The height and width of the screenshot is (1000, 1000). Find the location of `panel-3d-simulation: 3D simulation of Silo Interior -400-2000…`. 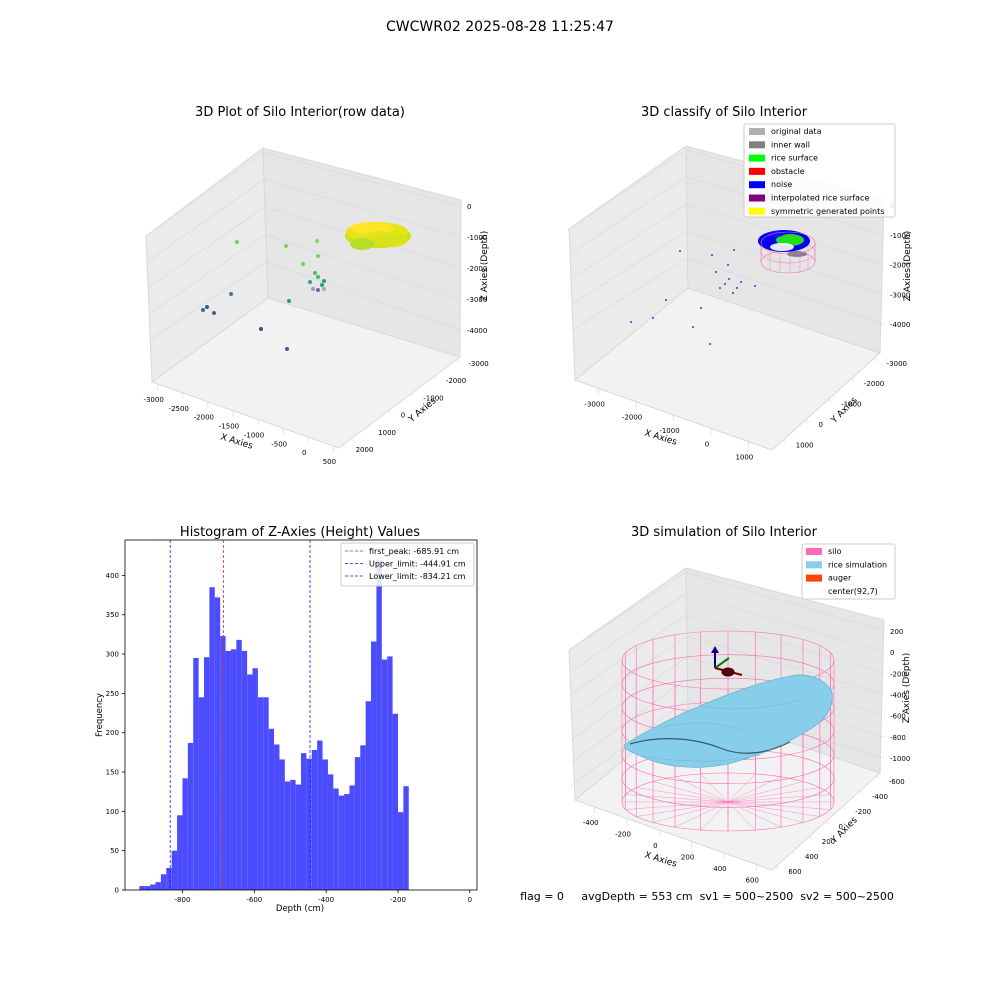

panel-3d-simulation: 3D simulation of Silo Interior -400-2000… is located at coordinates (740, 704).